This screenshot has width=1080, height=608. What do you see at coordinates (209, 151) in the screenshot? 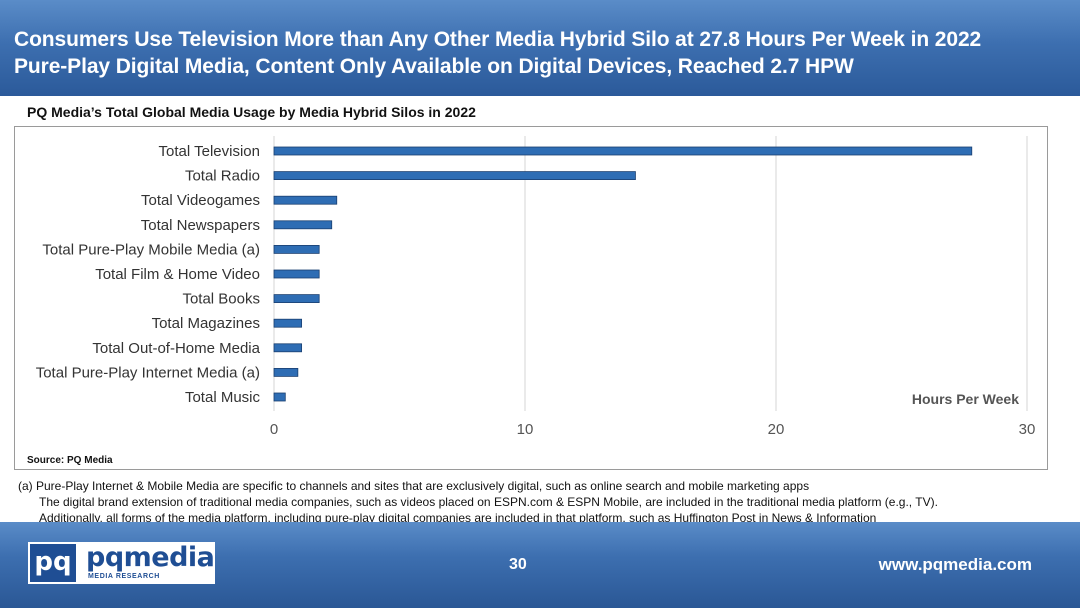
I see `category-label-0: Total Television` at bounding box center [209, 151].